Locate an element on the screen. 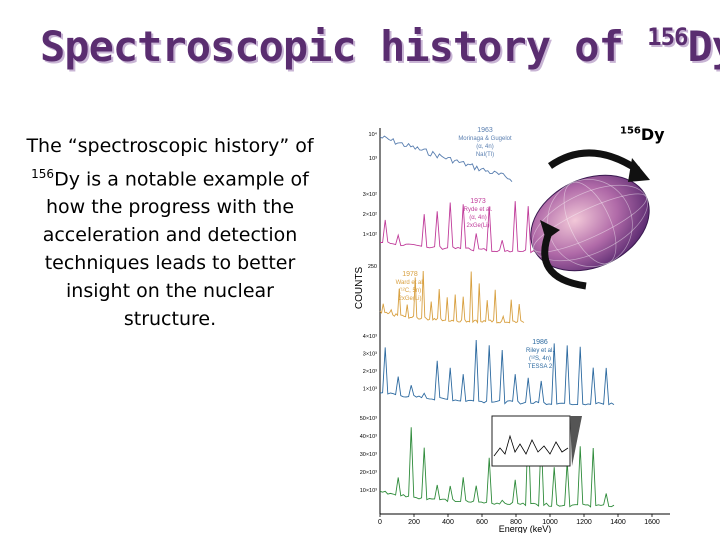 Image resolution: width=720 pixels, height=540 pixels. title-text: Spectroscopic history of is located at coordinates (344, 46).